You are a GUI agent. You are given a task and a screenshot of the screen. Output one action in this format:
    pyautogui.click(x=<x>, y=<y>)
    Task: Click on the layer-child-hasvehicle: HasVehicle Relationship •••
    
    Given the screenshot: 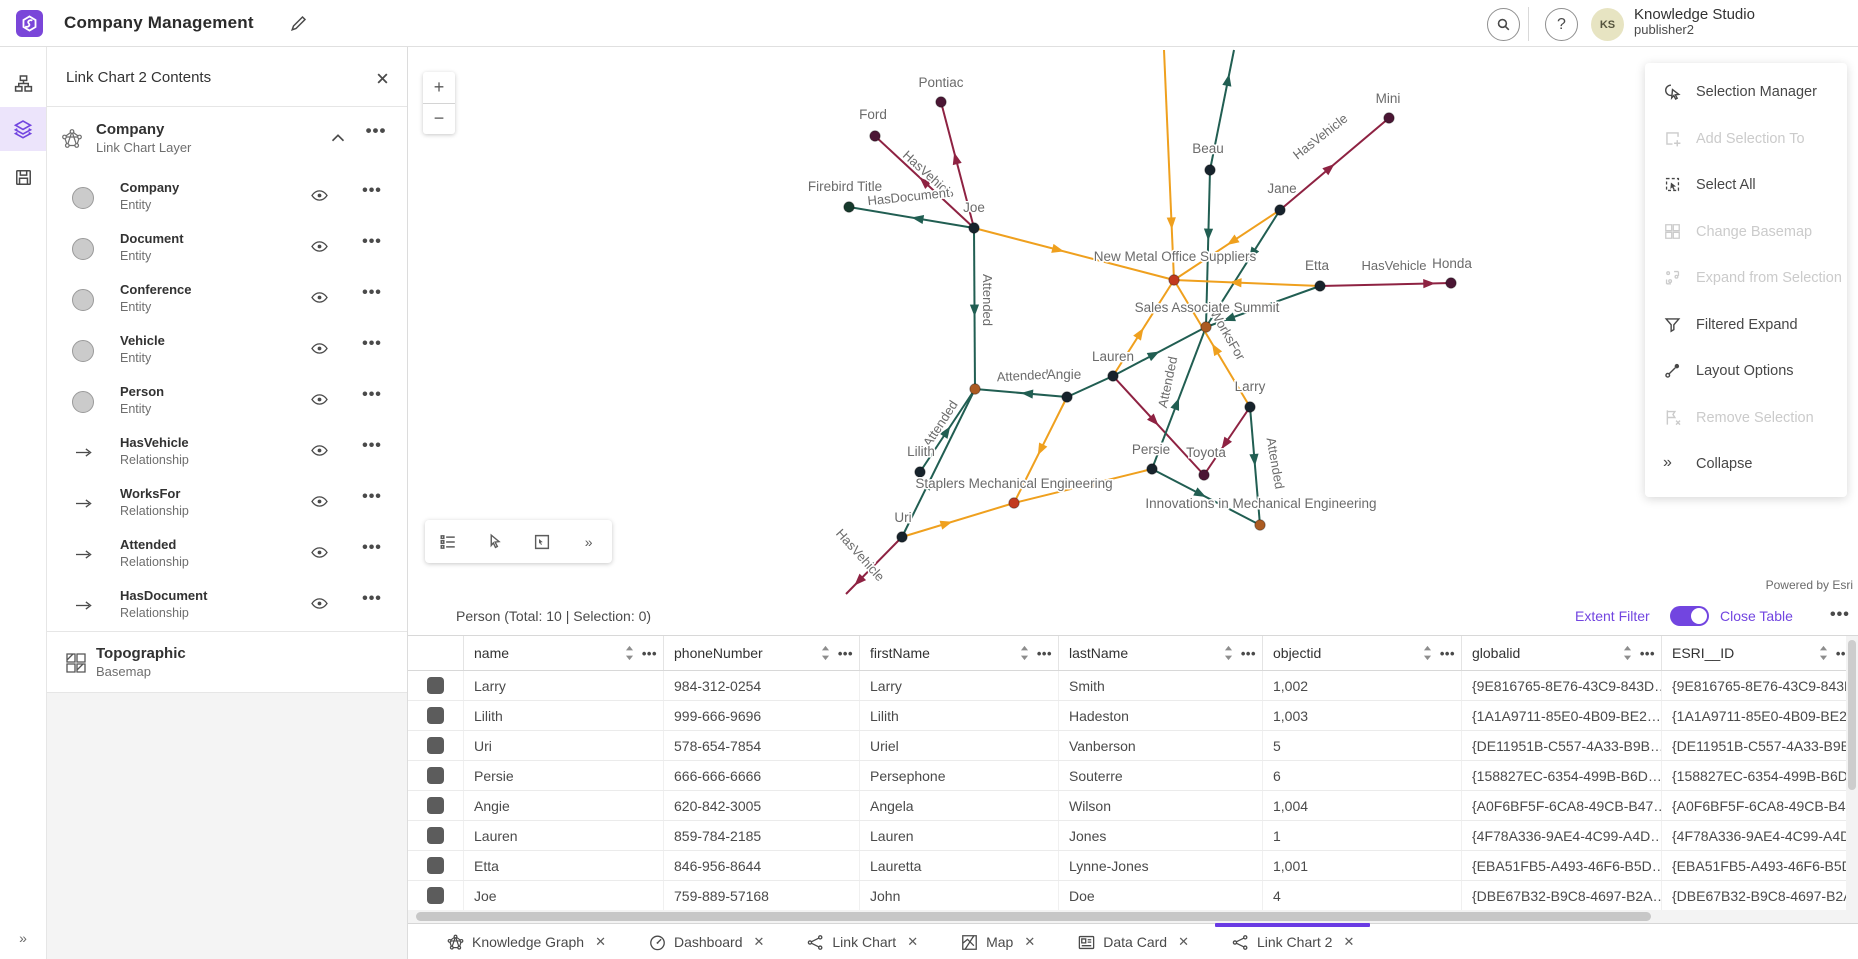 What is the action you would take?
    pyautogui.click(x=227, y=452)
    